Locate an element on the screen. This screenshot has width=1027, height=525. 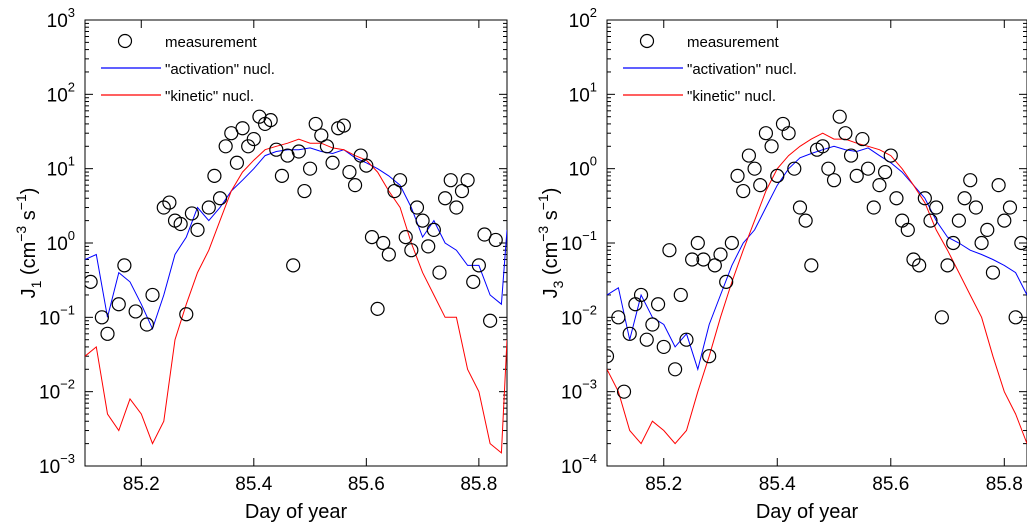
y-label-main: J is located at coordinates (551, 293).